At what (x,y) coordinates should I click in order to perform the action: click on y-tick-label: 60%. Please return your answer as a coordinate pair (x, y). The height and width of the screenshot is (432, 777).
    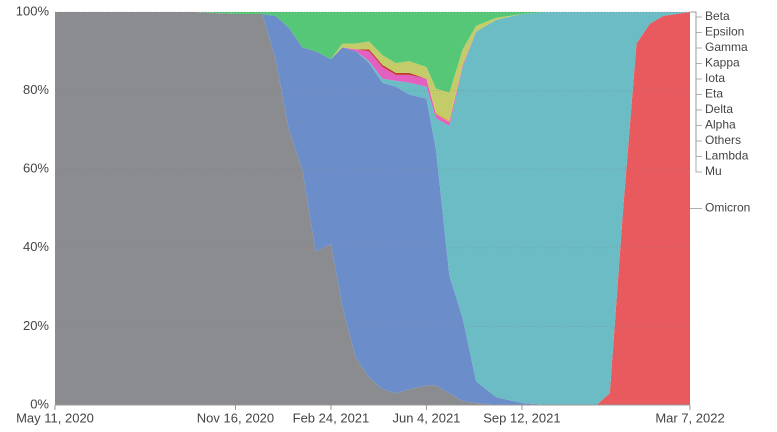
    Looking at the image, I should click on (36, 168).